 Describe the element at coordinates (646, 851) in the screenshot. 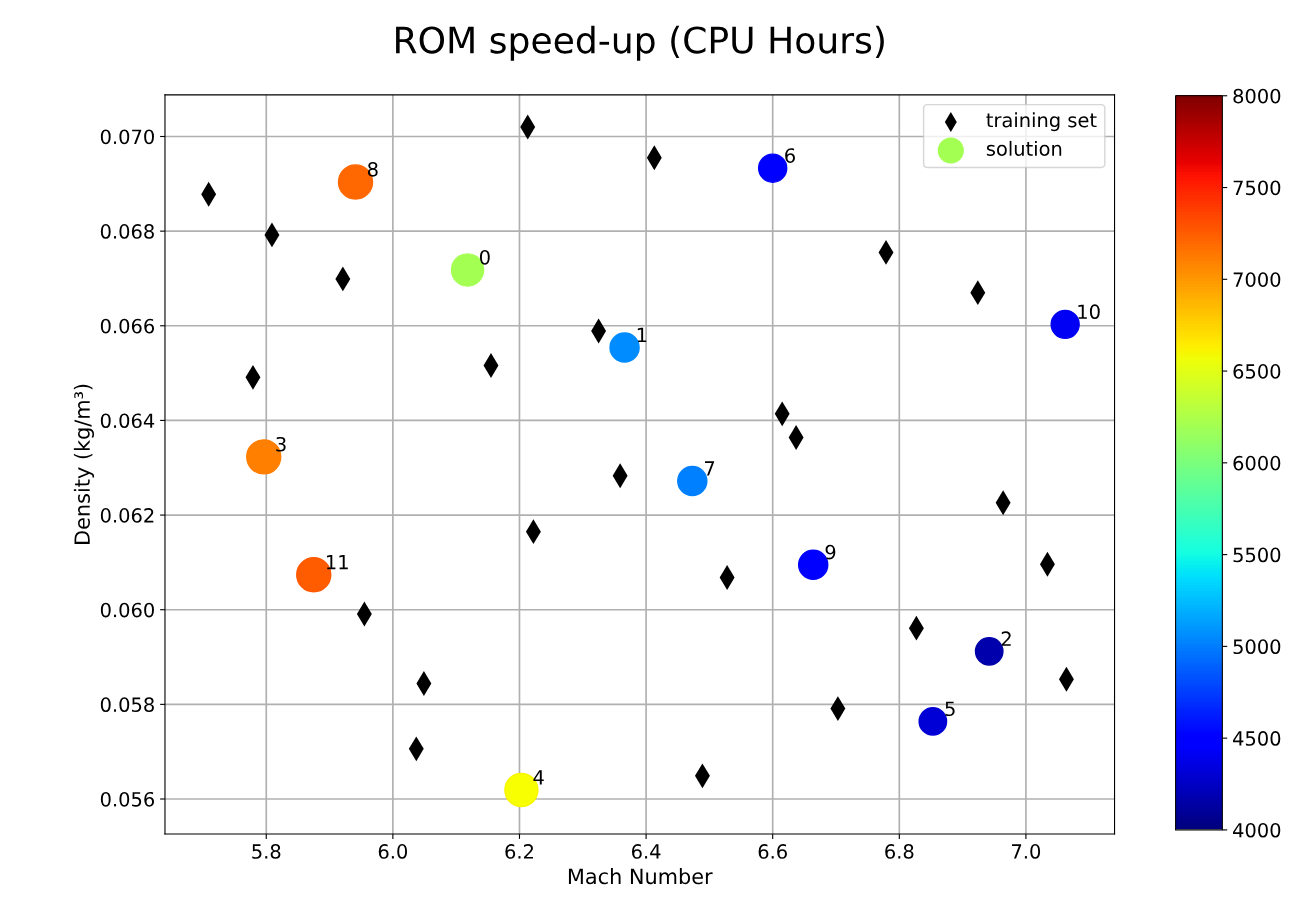

I see `x-tick-label: 6.4` at that location.